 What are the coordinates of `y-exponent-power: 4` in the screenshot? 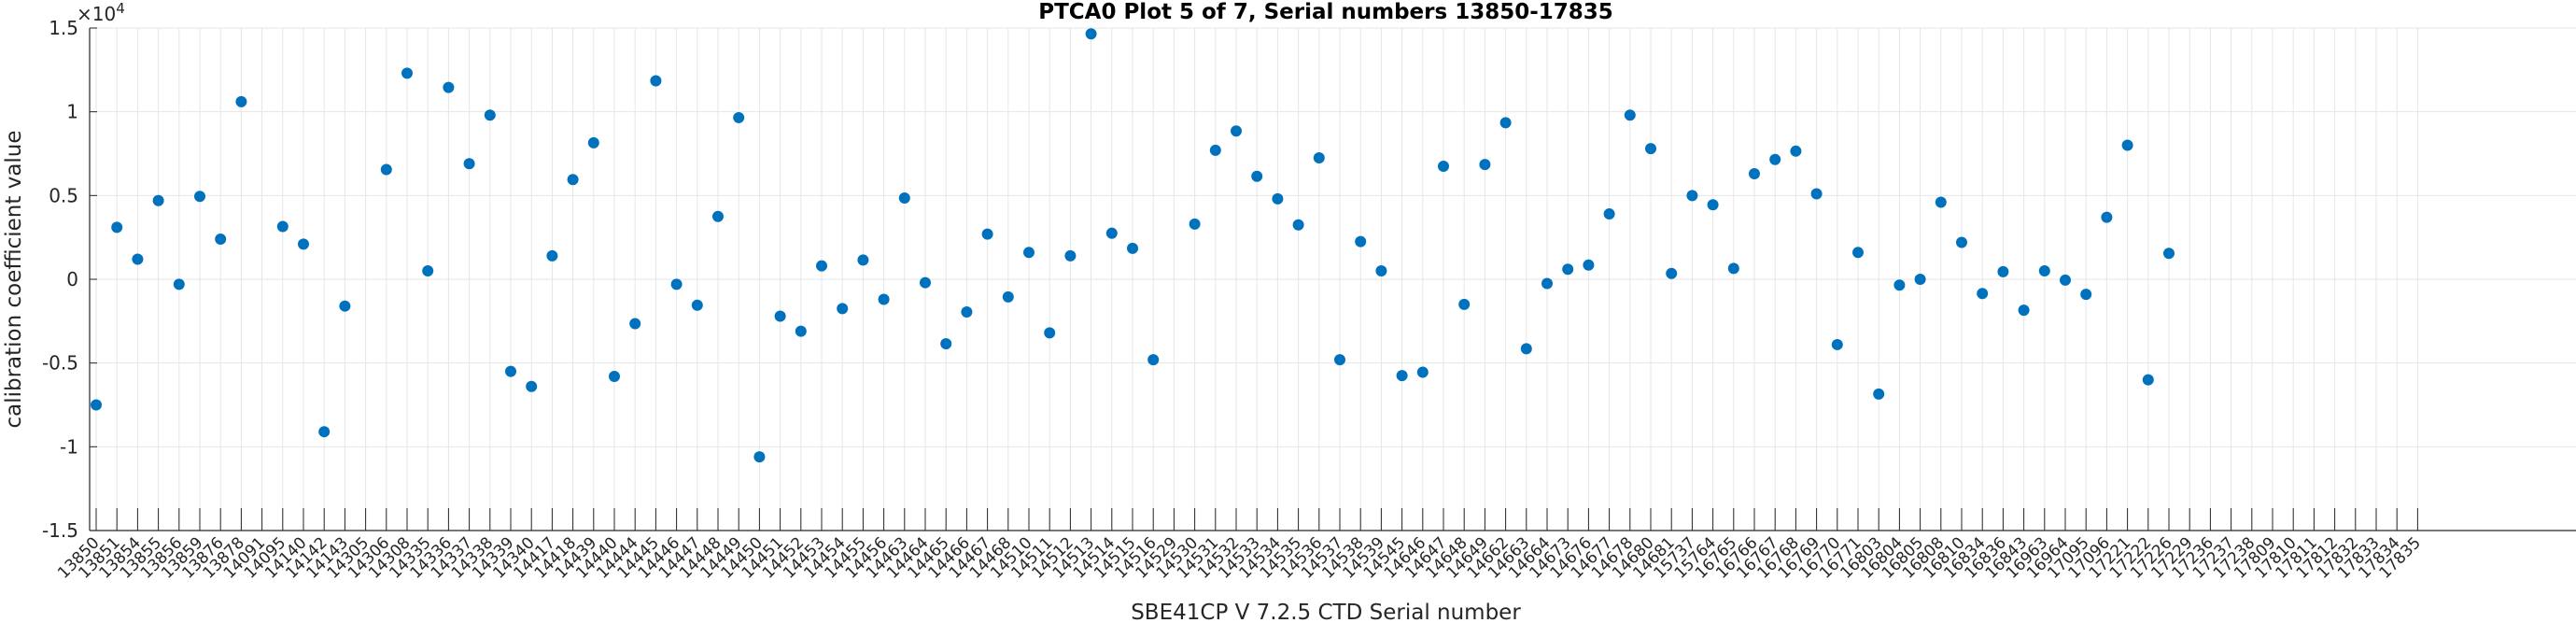 It's located at (121, 8).